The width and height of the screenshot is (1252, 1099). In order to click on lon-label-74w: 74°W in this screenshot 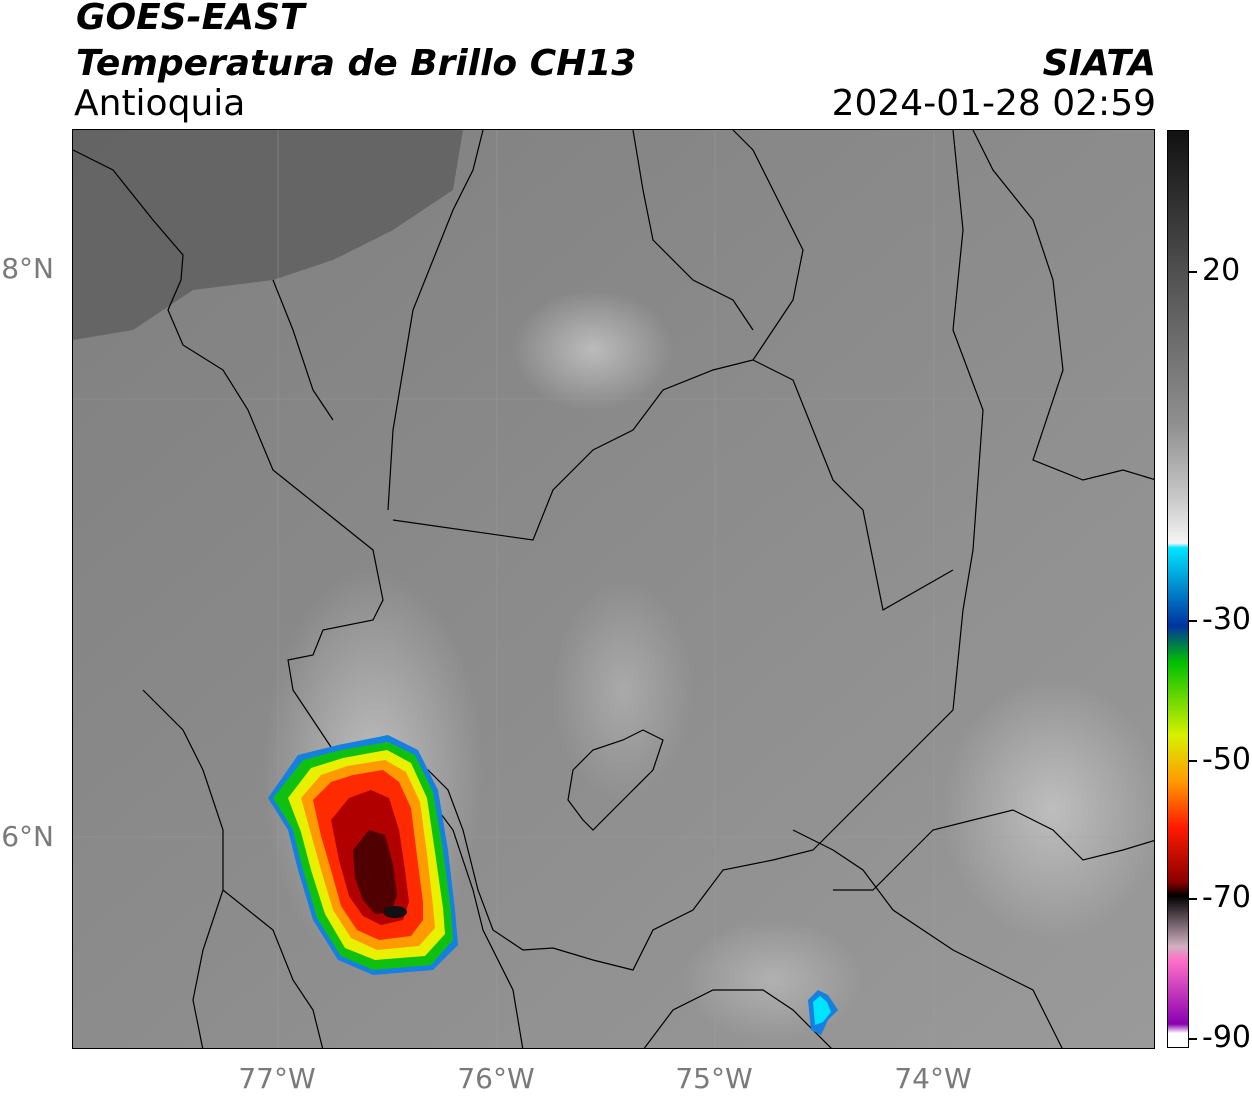, I will do `click(933, 1078)`.